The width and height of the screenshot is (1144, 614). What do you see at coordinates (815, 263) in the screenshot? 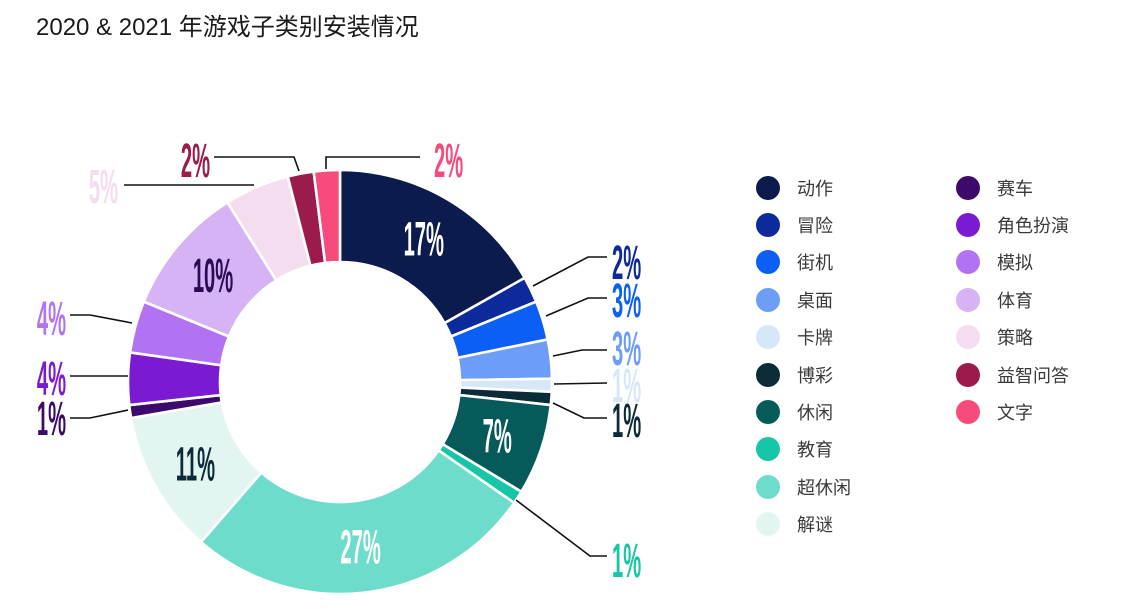
I see `legend-label: 街机` at bounding box center [815, 263].